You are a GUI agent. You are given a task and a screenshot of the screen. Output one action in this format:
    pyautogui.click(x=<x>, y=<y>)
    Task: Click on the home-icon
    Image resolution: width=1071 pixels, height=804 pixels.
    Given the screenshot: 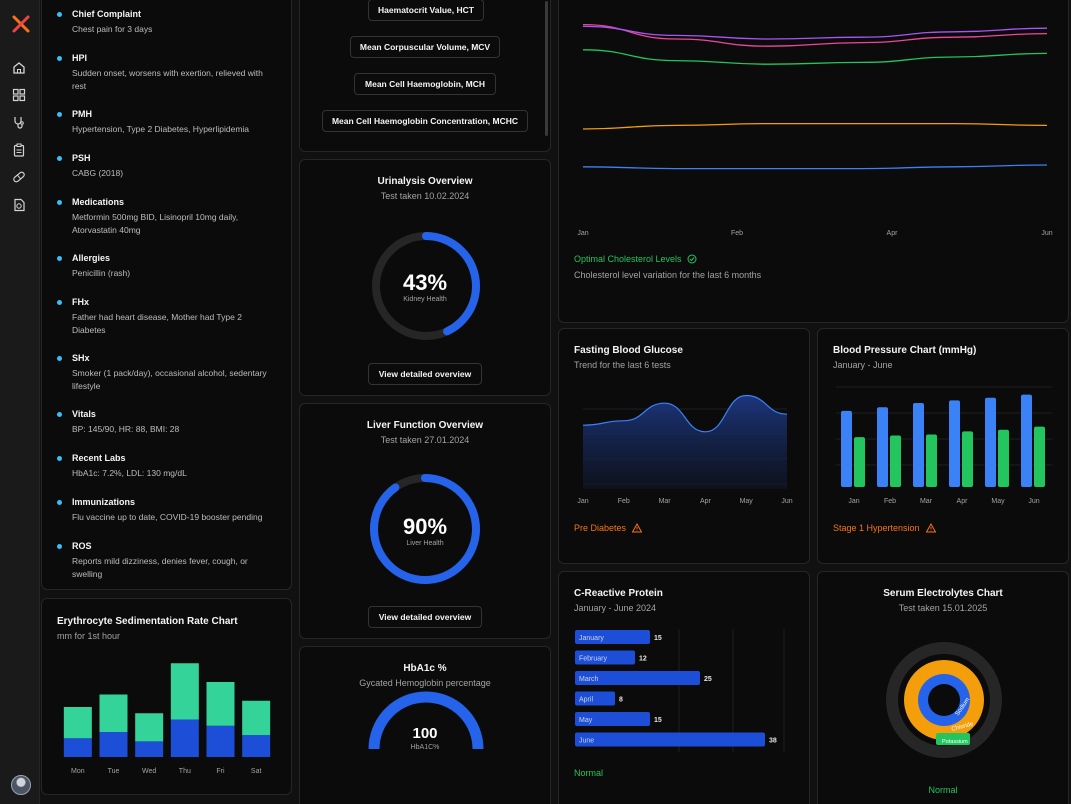 What is the action you would take?
    pyautogui.click(x=19, y=68)
    